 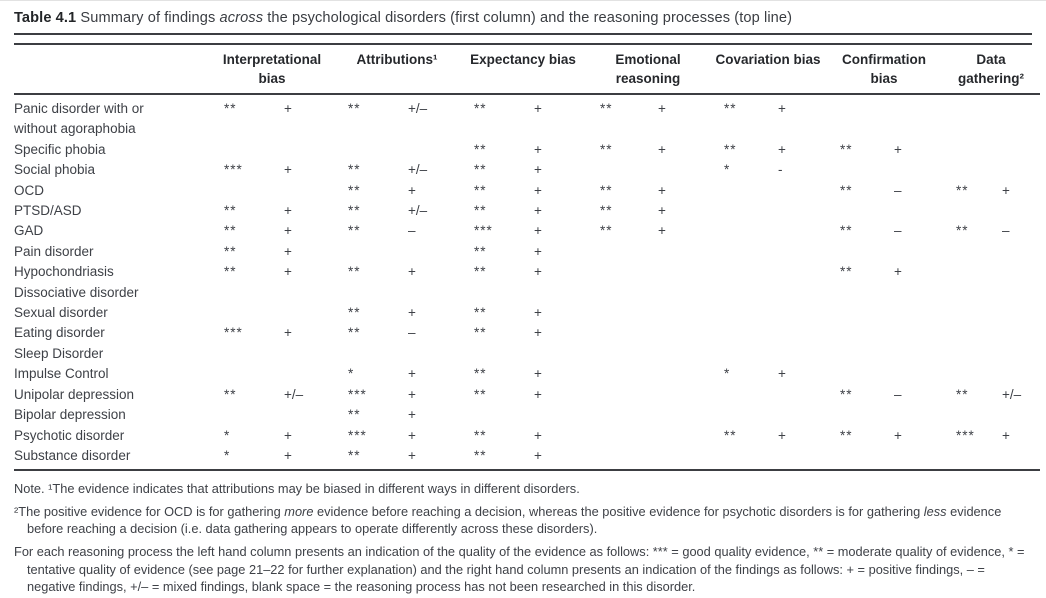 I want to click on disorder-label: Specific phobia, so click(x=60, y=149).